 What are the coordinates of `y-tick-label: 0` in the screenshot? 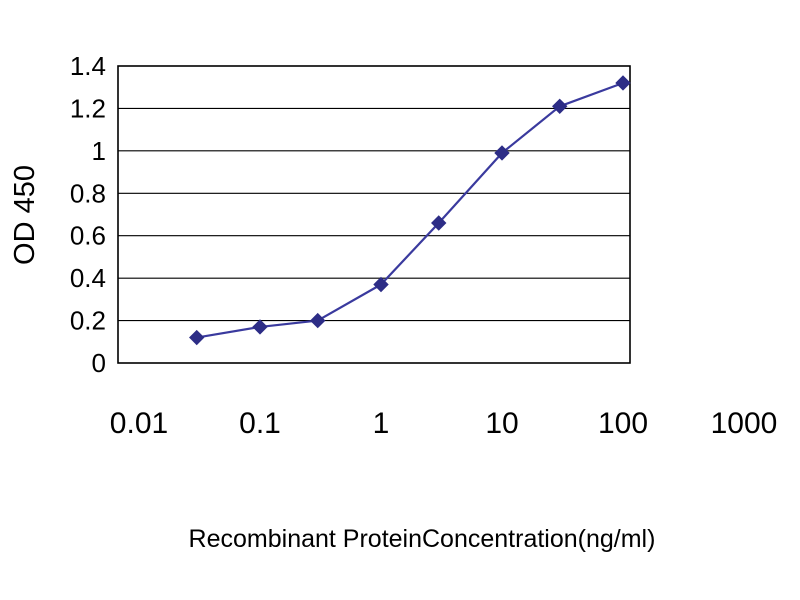 It's located at (99, 363).